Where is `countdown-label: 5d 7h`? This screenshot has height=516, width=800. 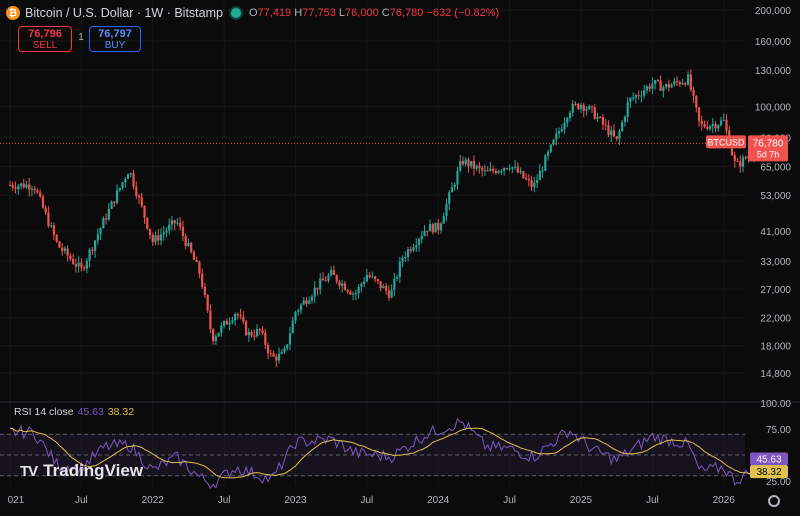 countdown-label: 5d 7h is located at coordinates (768, 154).